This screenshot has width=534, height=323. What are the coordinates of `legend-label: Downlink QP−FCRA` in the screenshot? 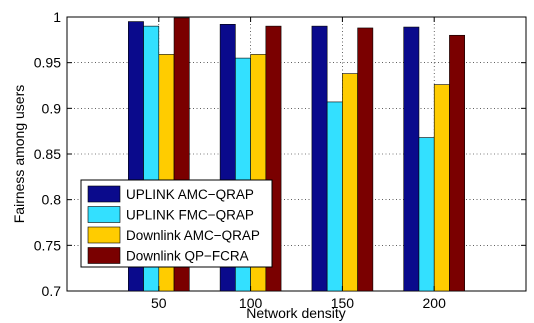 It's located at (187, 256).